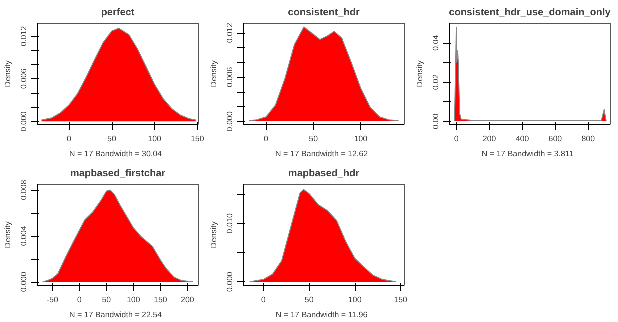  I want to click on x-axis-title: N = 17 Bandwidth = 11.96, so click(322, 315).